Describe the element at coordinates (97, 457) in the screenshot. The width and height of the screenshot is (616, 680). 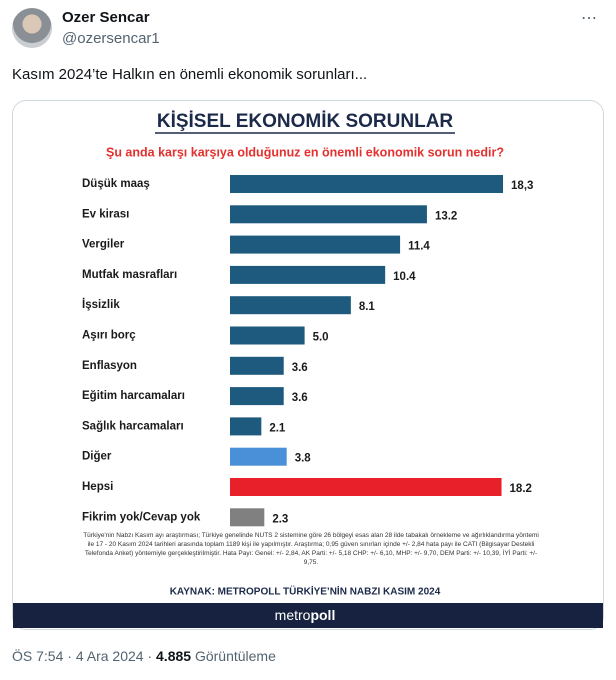
I see `category-label: Diğer` at that location.